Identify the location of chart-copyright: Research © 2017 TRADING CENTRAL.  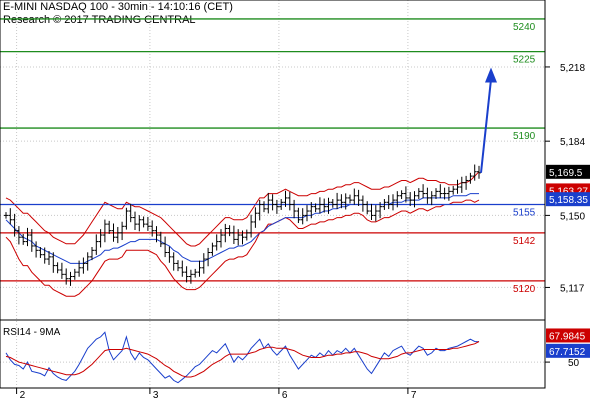
(99, 20).